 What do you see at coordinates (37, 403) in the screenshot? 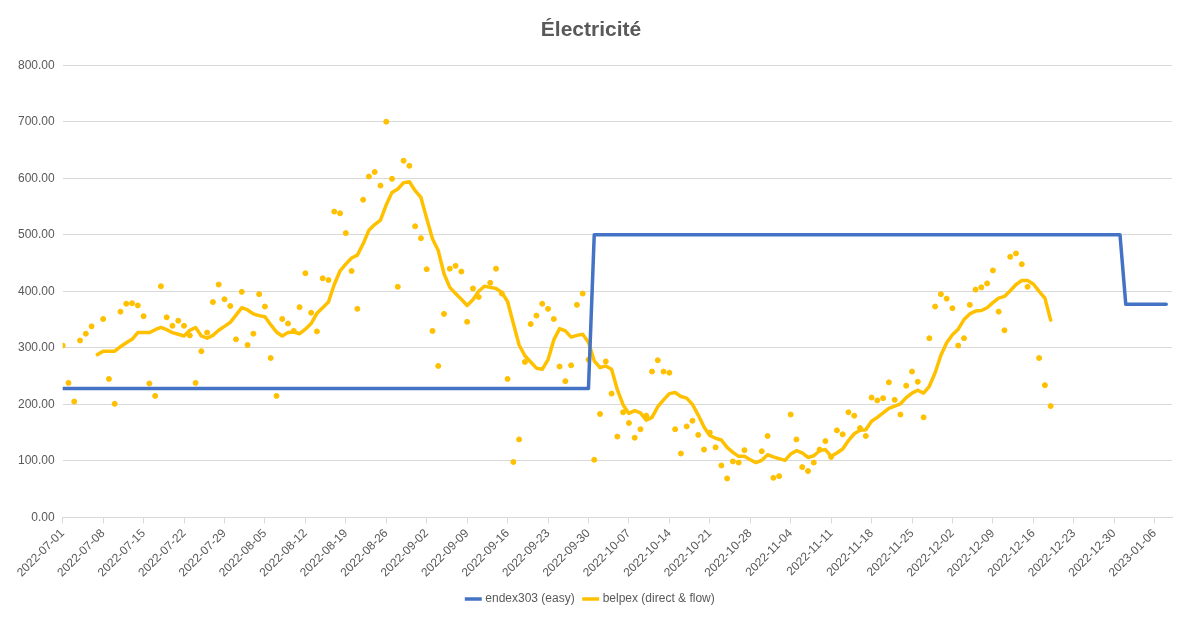
I see `y-tick-label: 200.00` at bounding box center [37, 403].